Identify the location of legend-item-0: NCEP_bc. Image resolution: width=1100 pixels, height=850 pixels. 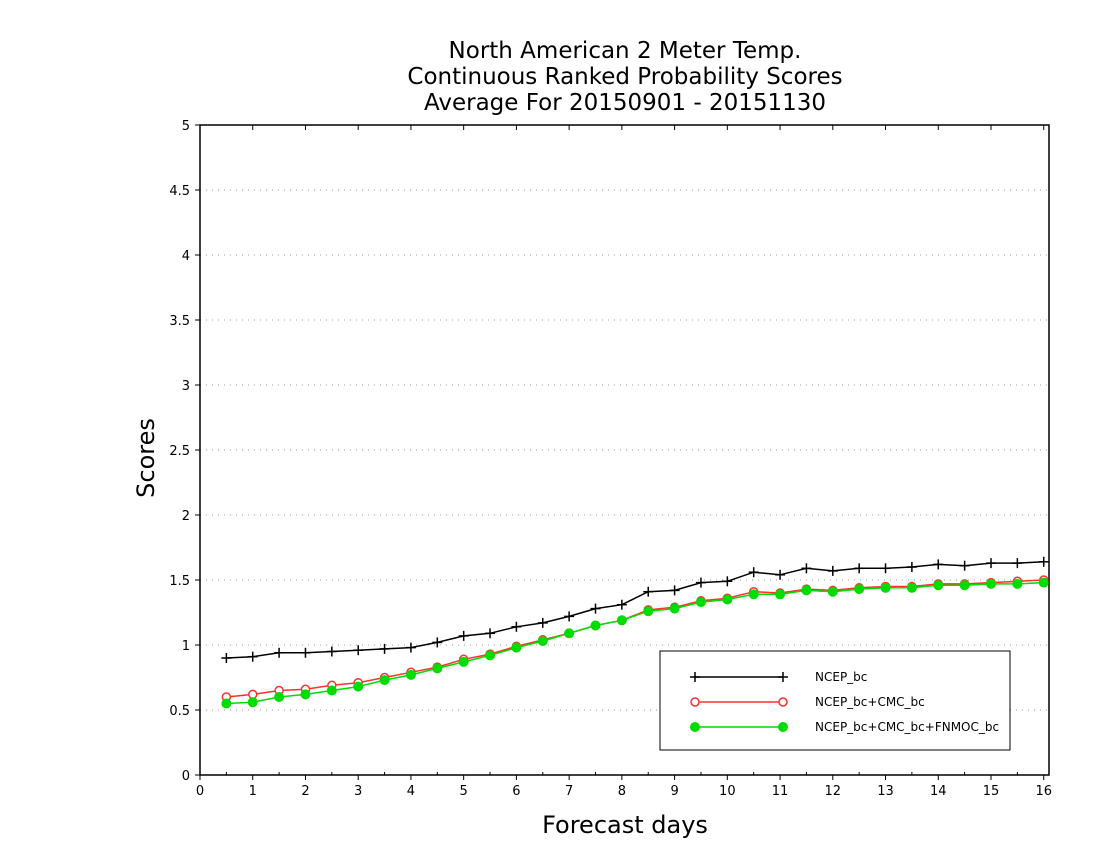
(778, 677).